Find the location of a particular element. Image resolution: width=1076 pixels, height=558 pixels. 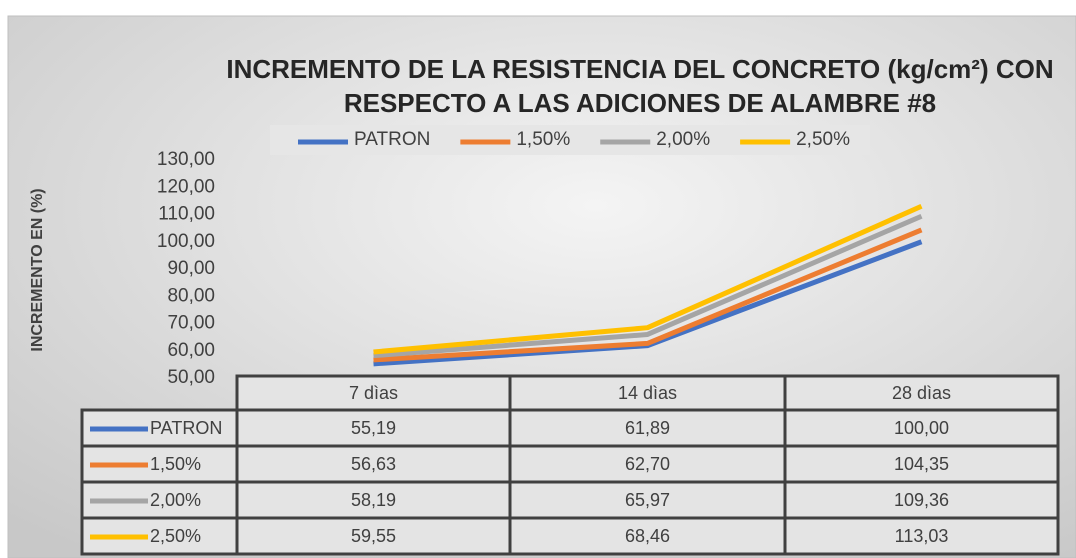

y-tick-label: 120,00 is located at coordinates (186, 186).